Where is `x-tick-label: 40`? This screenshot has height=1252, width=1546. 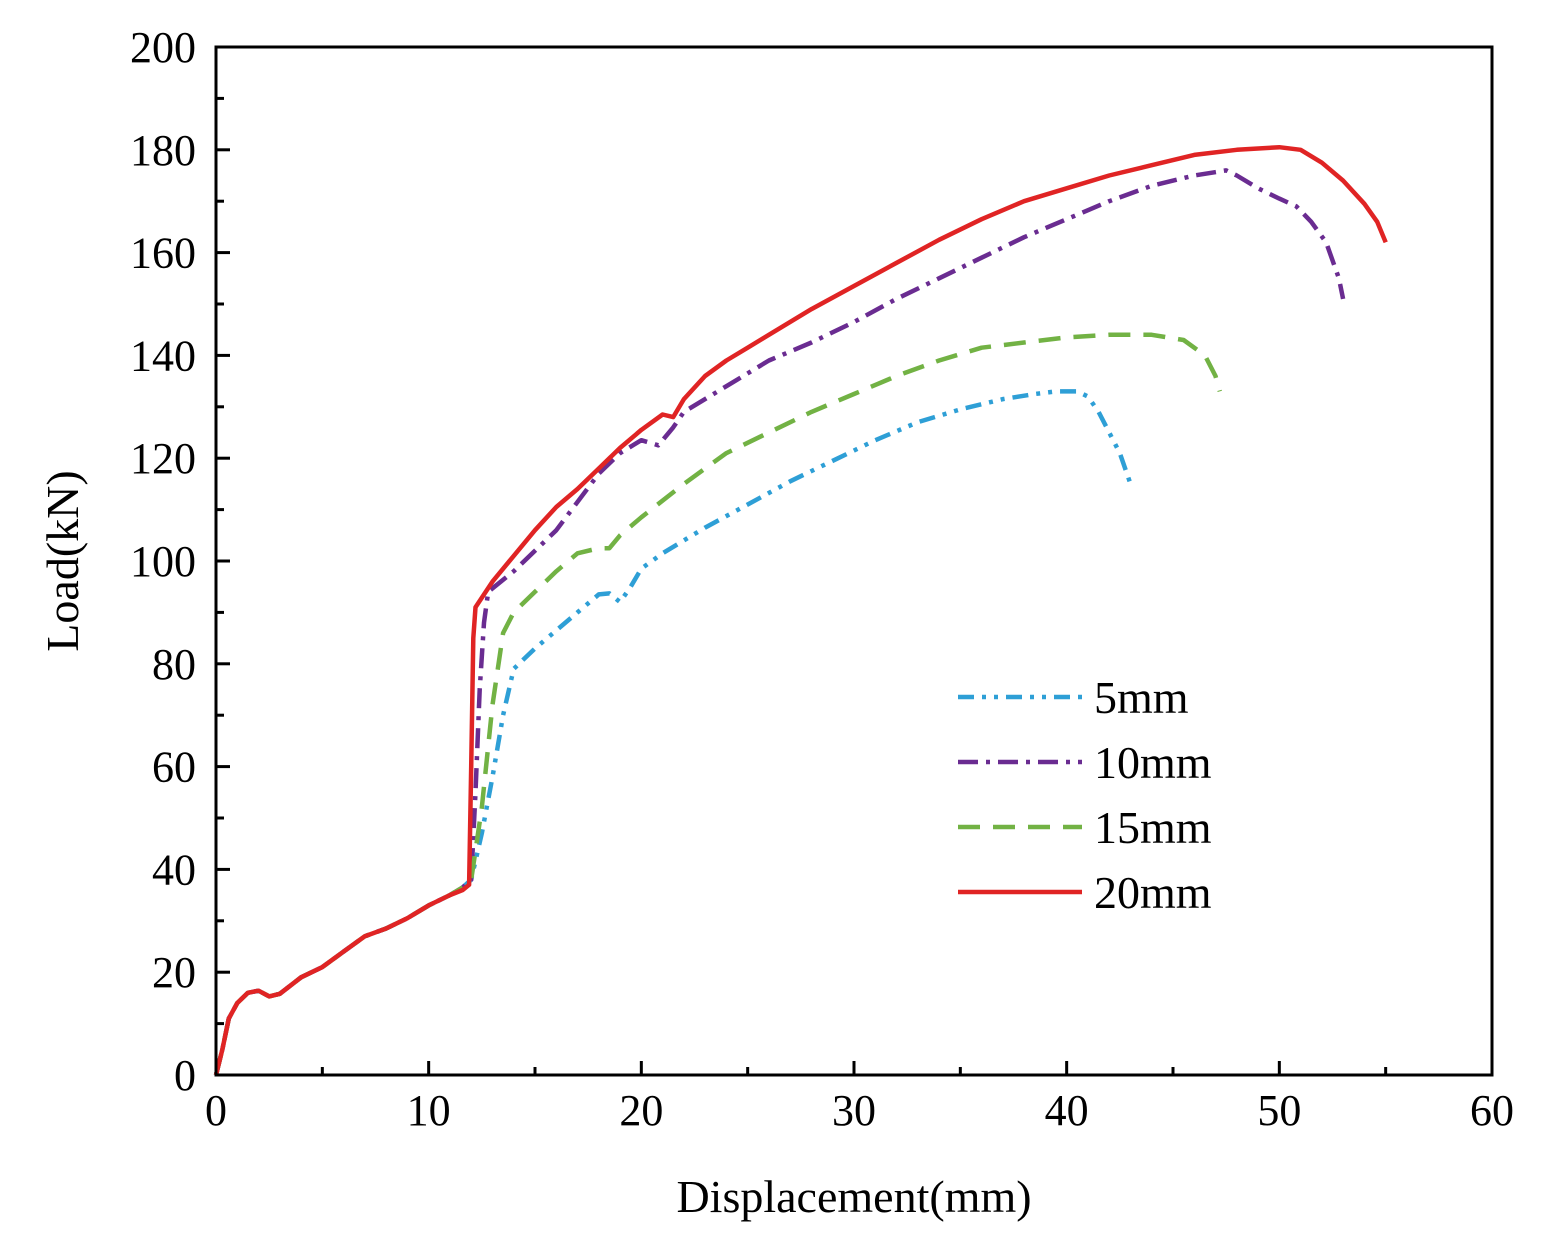
x-tick-label: 40 is located at coordinates (1067, 1110).